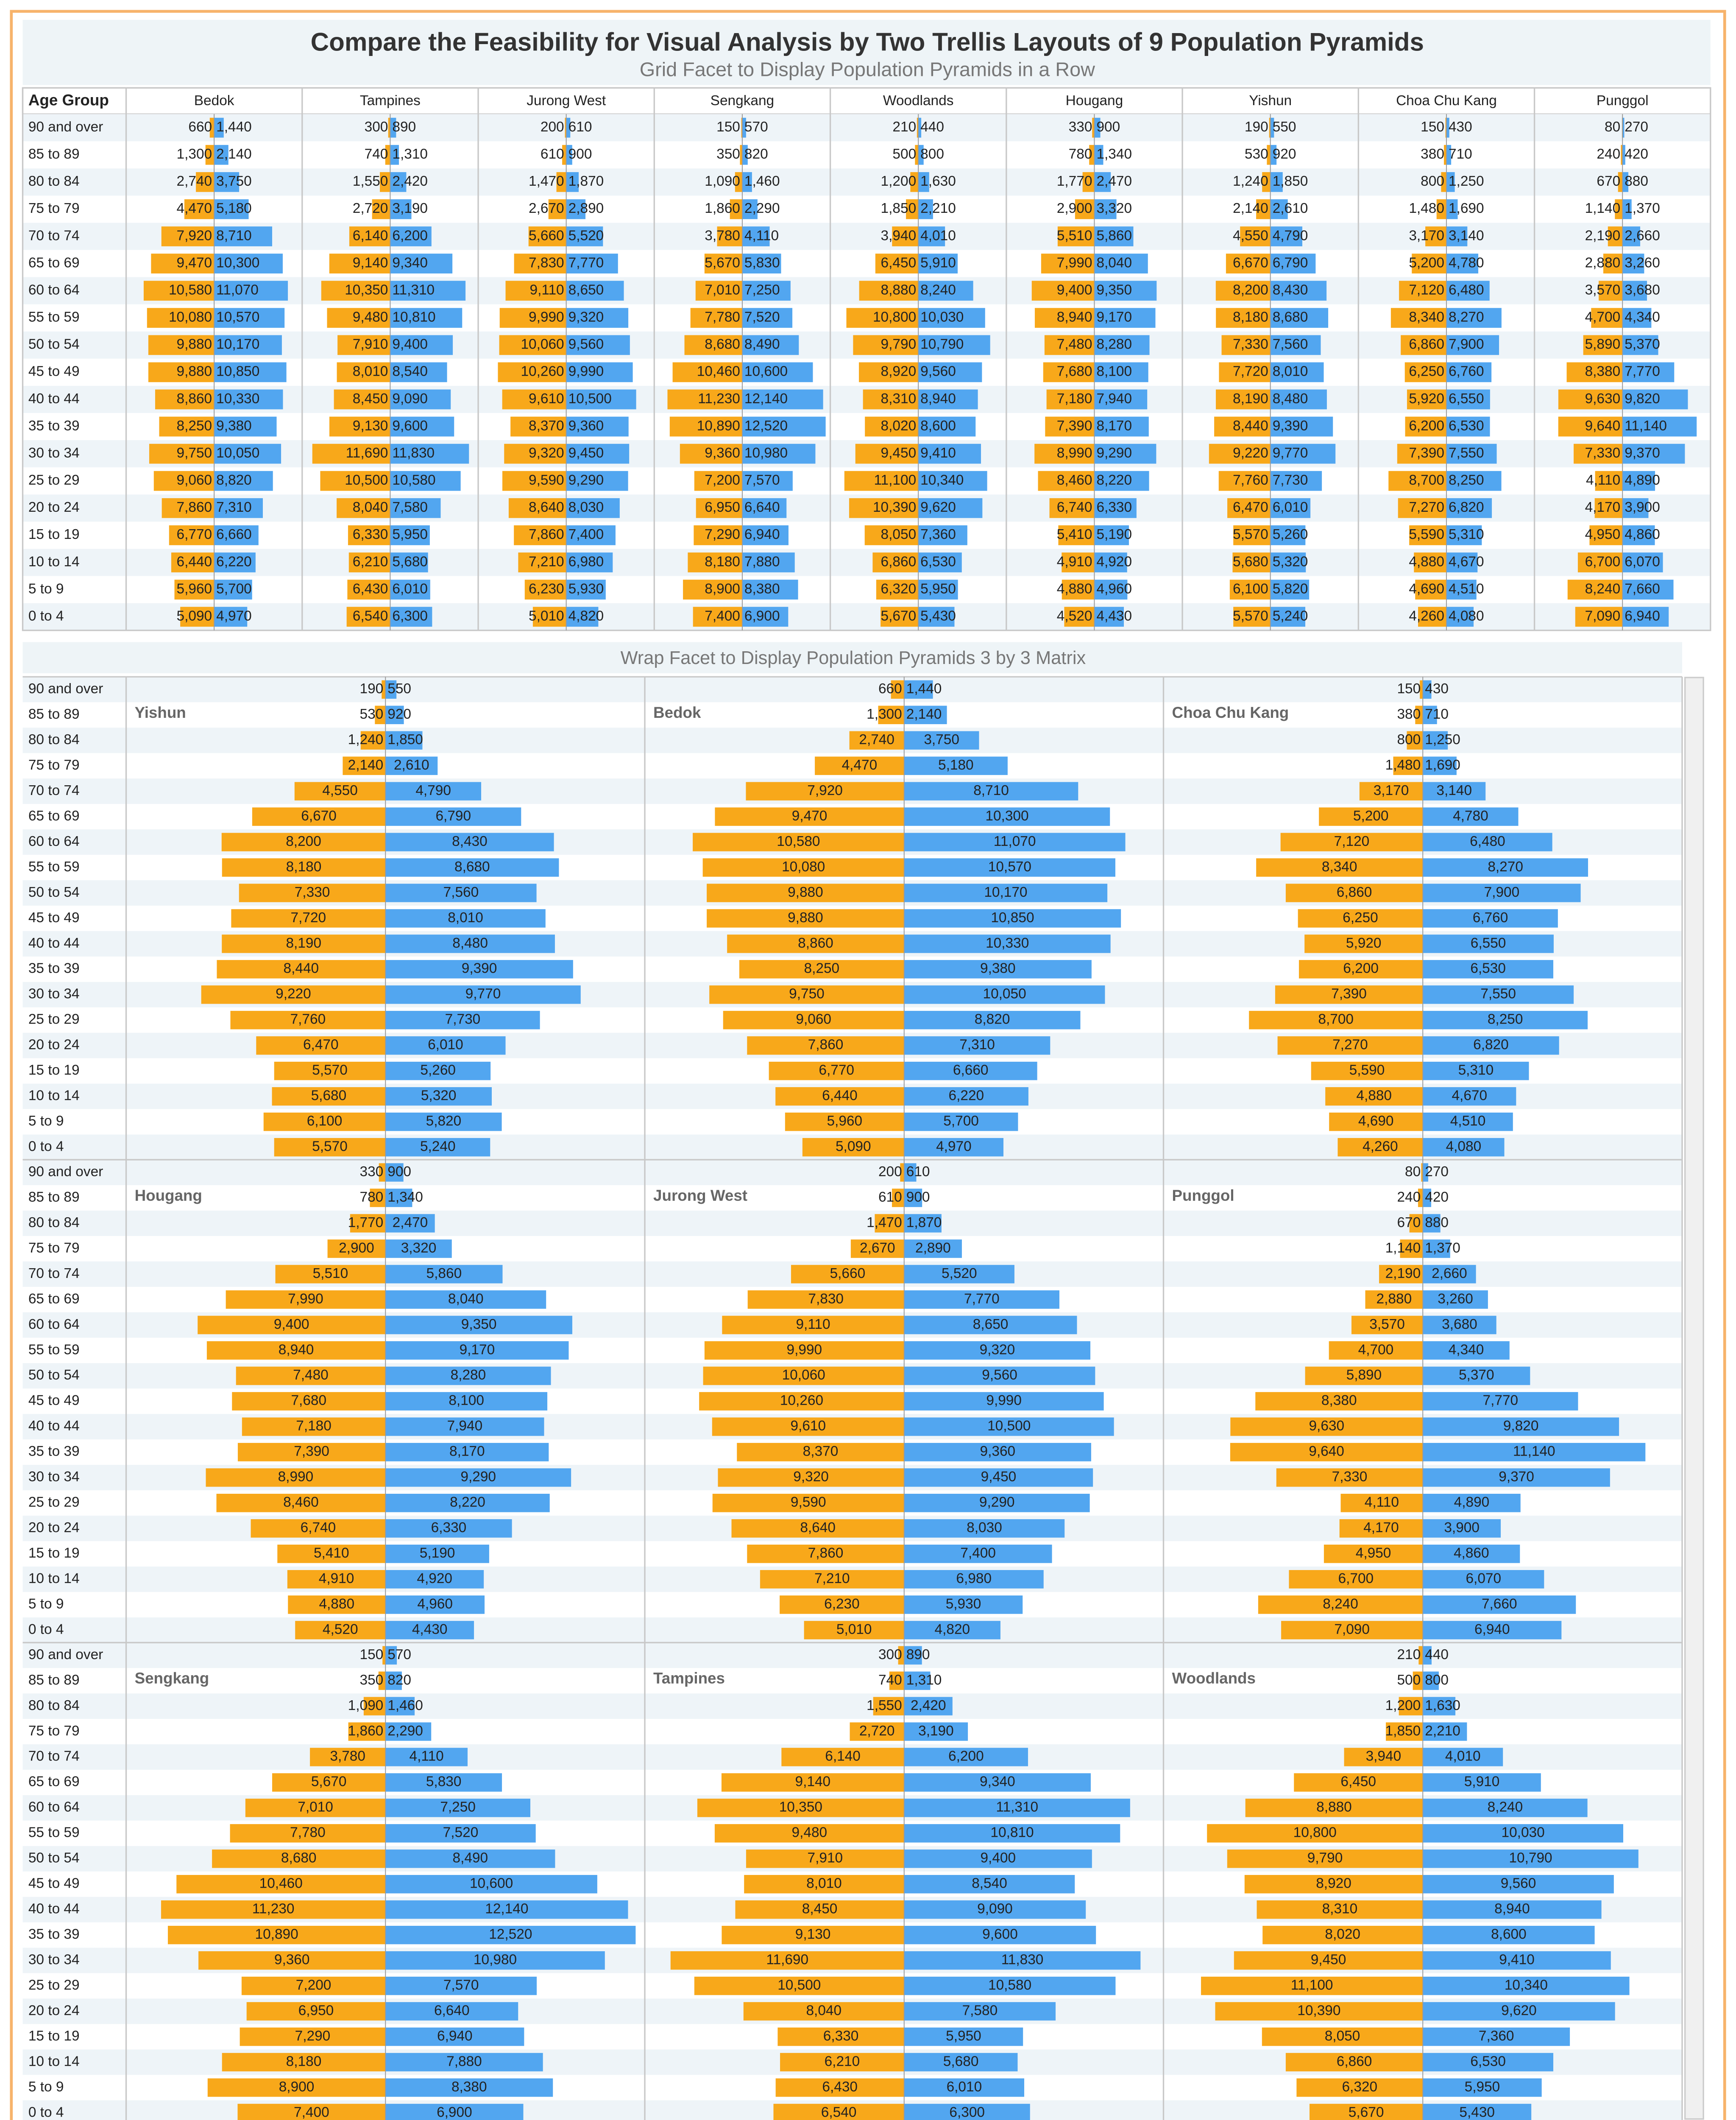  I want to click on value-label: 330, so click(371, 1172).